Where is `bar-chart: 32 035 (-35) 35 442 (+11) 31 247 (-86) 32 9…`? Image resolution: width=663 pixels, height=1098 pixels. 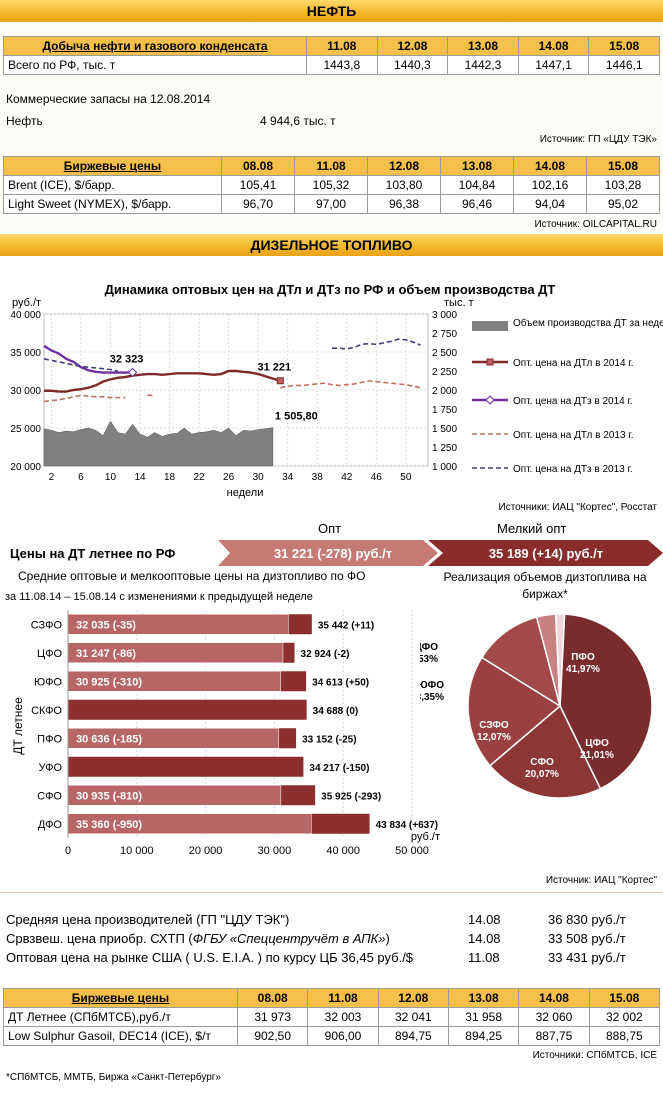
bar-chart: 32 035 (-35) 35 442 (+11) 31 247 (-86) 32 9… is located at coordinates (225, 733).